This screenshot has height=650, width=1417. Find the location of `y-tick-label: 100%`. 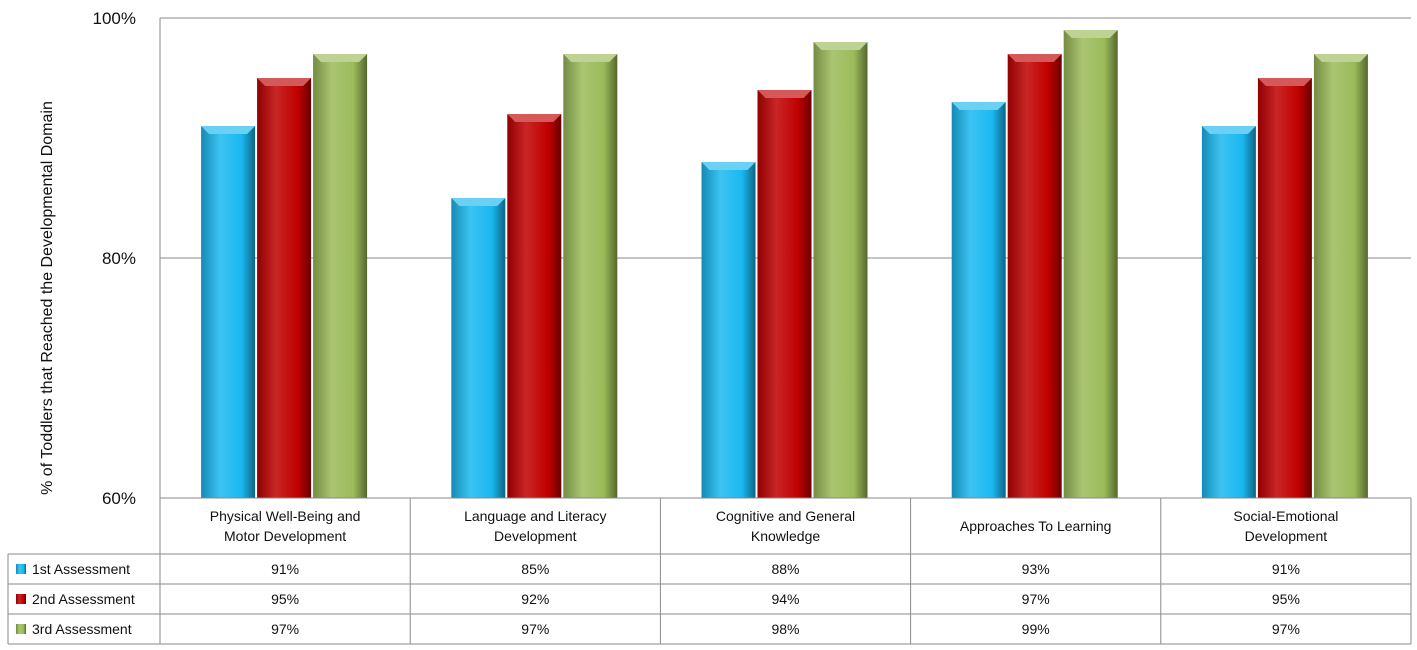

y-tick-label: 100% is located at coordinates (114, 18).